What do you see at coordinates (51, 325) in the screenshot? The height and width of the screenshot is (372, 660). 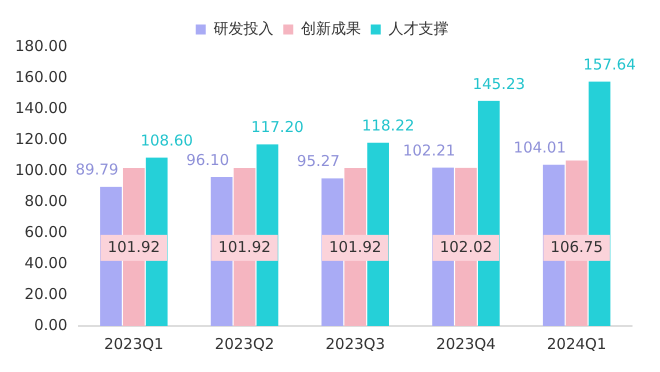 I see `y-tick-label: 0.00` at bounding box center [51, 325].